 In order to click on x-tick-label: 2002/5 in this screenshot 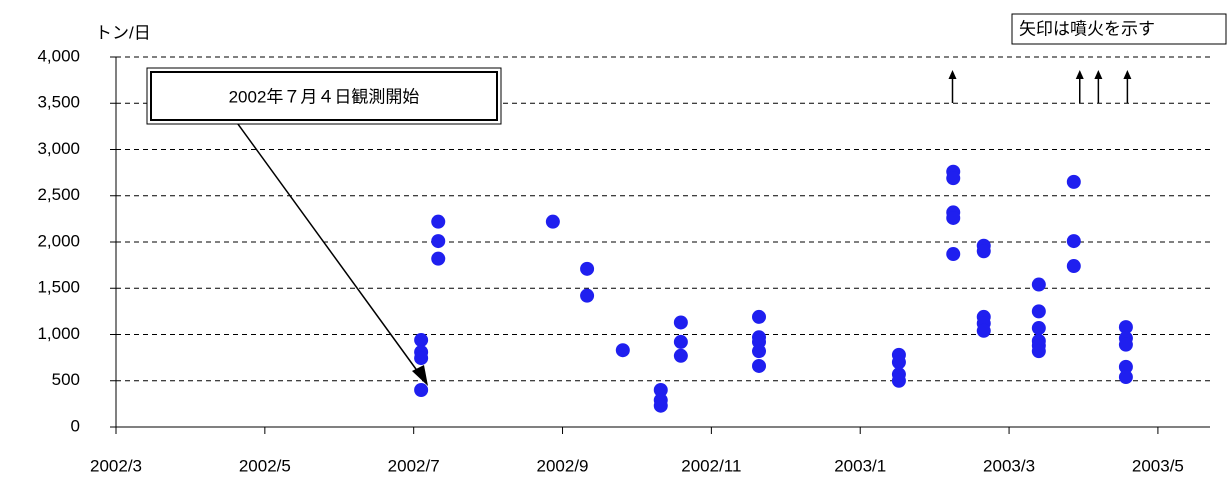, I will do `click(265, 465)`.